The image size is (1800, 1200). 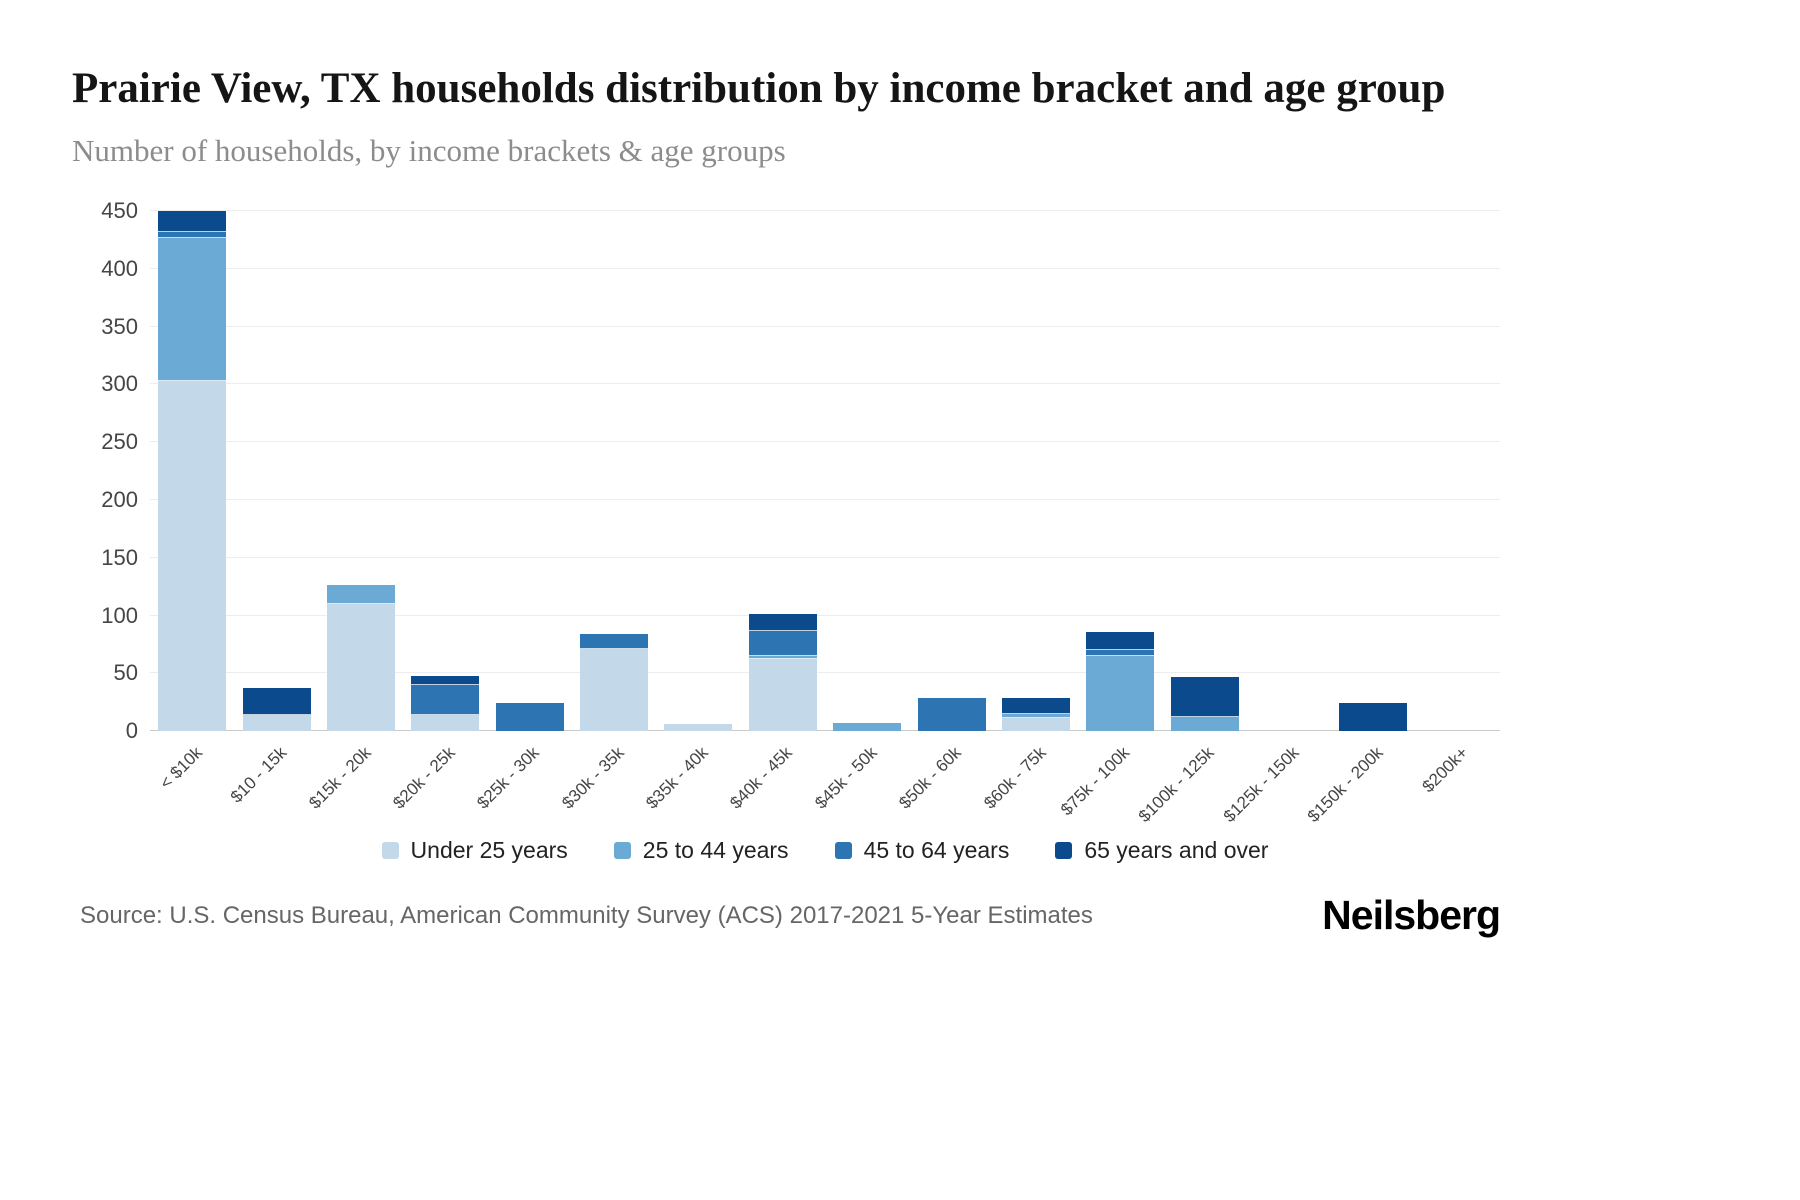 What do you see at coordinates (180, 768) in the screenshot?
I see `x-tick-label: < $10k` at bounding box center [180, 768].